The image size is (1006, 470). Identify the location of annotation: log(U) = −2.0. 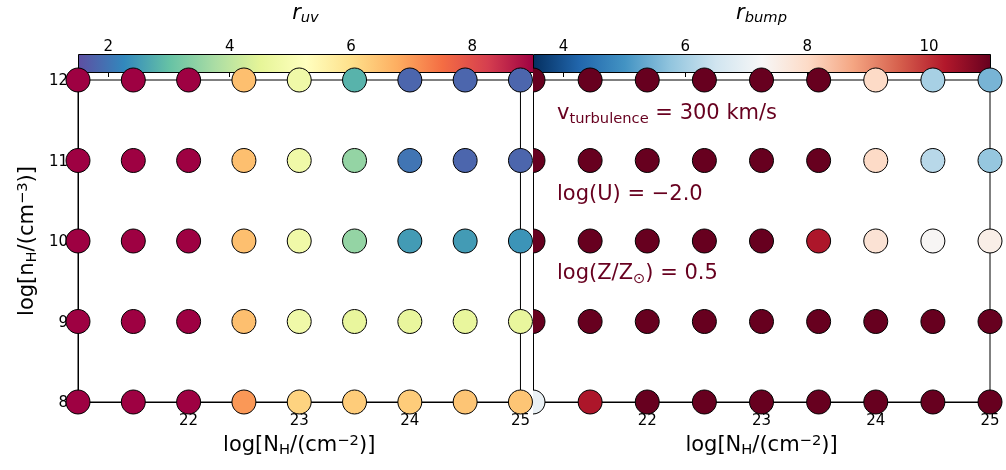
(630, 192).